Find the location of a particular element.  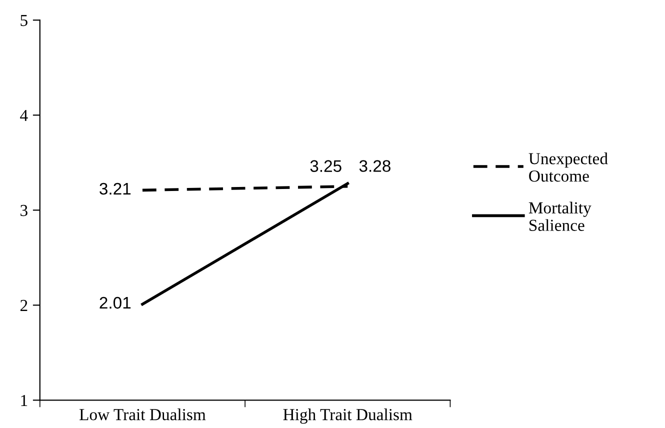

x-tick-label: High Trait Dualism is located at coordinates (347, 416).